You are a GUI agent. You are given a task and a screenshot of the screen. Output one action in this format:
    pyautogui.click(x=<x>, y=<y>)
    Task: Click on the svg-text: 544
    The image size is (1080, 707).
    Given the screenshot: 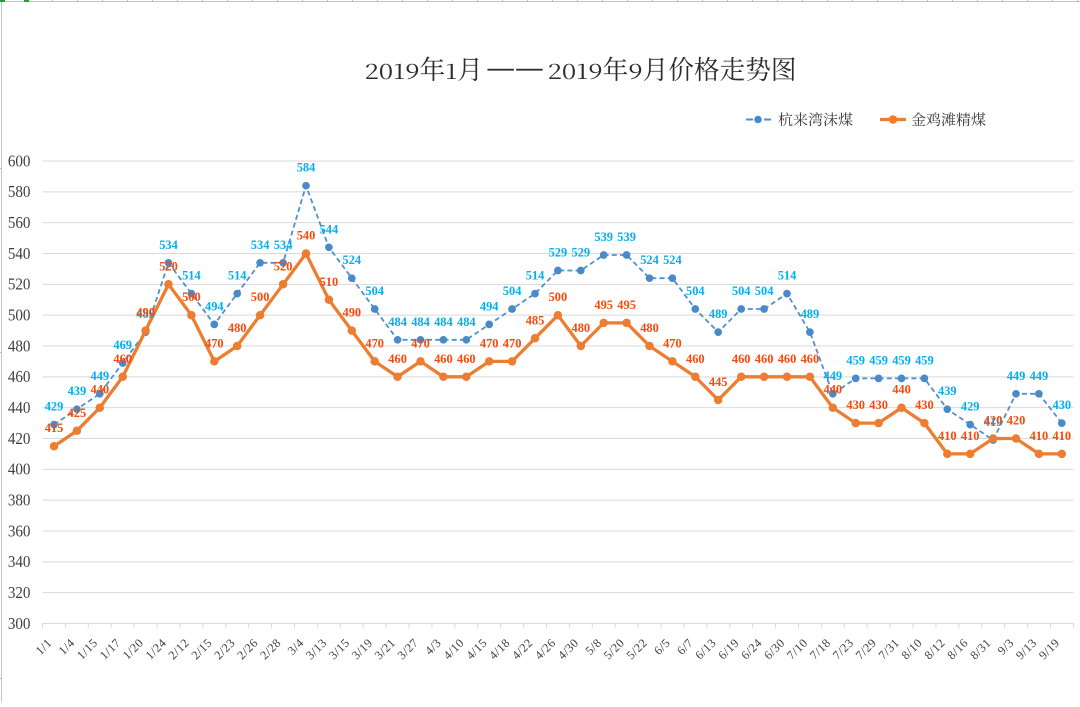 What is the action you would take?
    pyautogui.click(x=329, y=229)
    